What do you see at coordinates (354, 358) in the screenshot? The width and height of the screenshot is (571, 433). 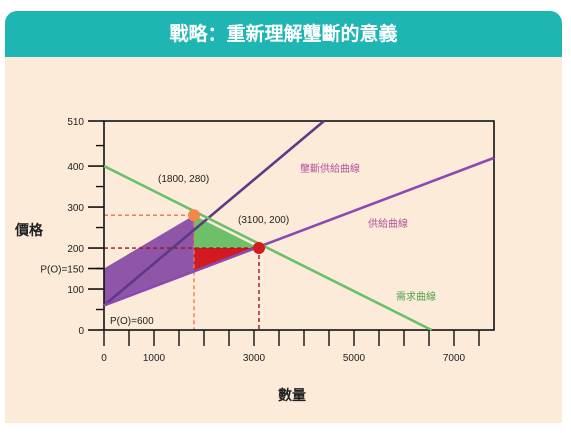 I see `x-tick-label: 5000` at bounding box center [354, 358].